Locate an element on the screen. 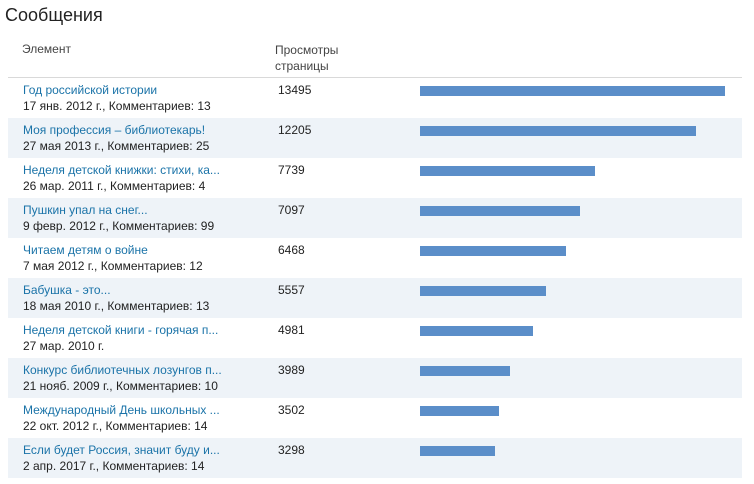 This screenshot has height=484, width=754. post-meta: 7 мая 2012 г., Комментариев: 12 is located at coordinates (113, 266).